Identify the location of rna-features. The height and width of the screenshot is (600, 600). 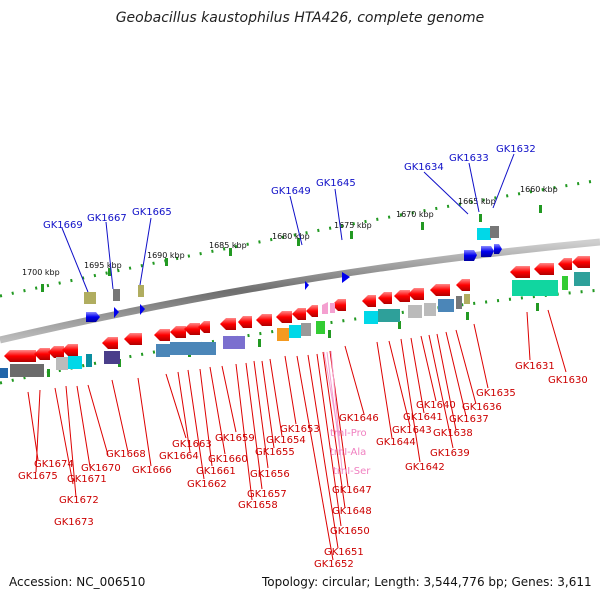
(328, 308).